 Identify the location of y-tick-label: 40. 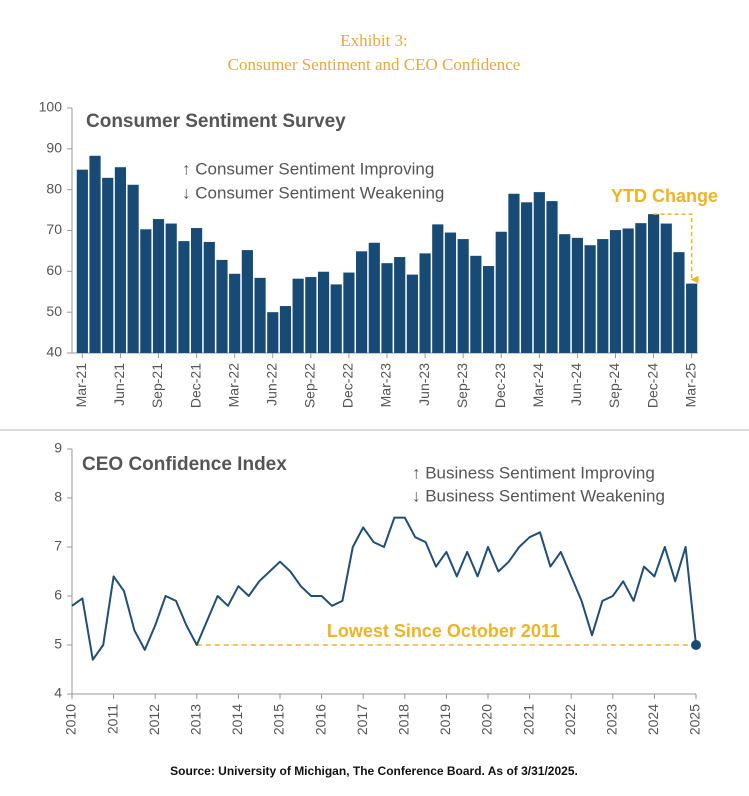
(54, 352).